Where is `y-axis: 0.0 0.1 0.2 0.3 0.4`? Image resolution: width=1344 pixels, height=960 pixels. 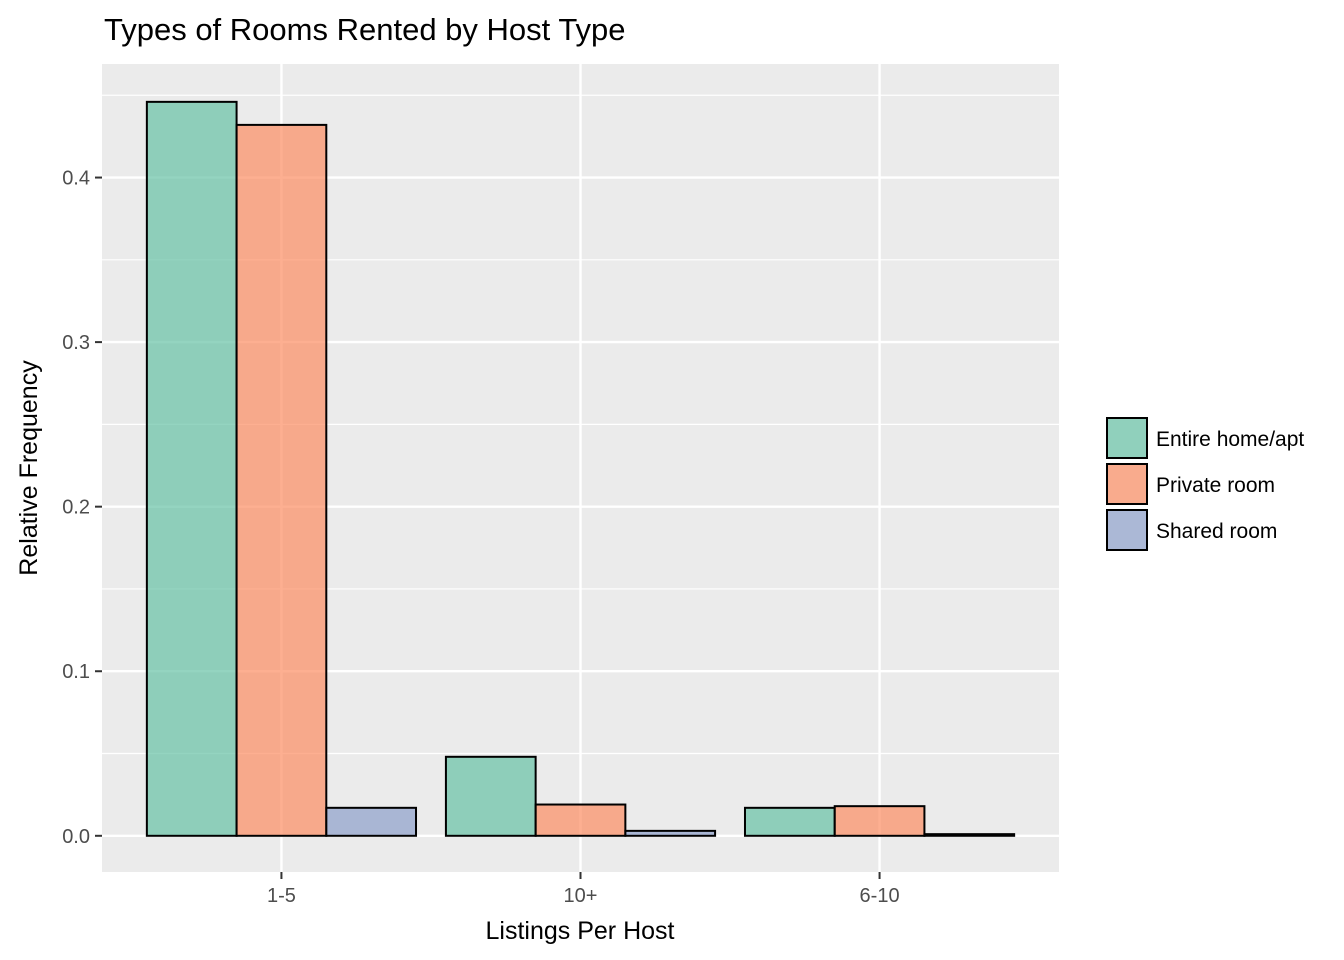 y-axis: 0.0 0.1 0.2 0.3 0.4 is located at coordinates (82, 508).